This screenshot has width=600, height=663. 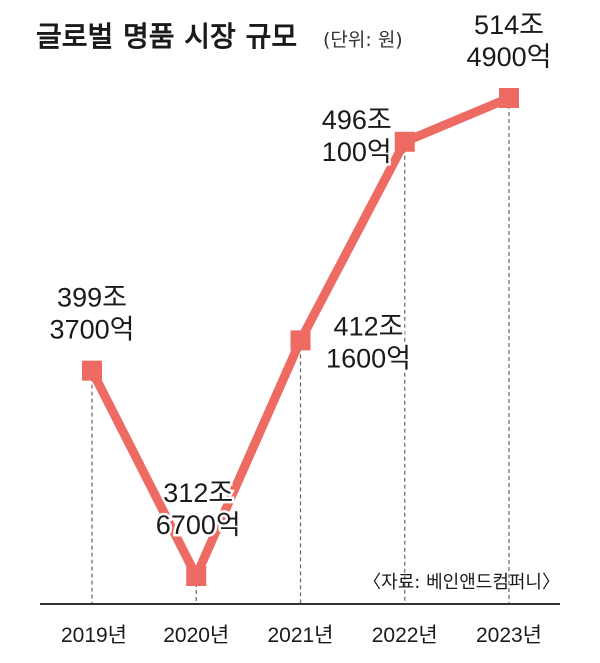 I want to click on x-tick-label: 2020년, so click(x=196, y=635).